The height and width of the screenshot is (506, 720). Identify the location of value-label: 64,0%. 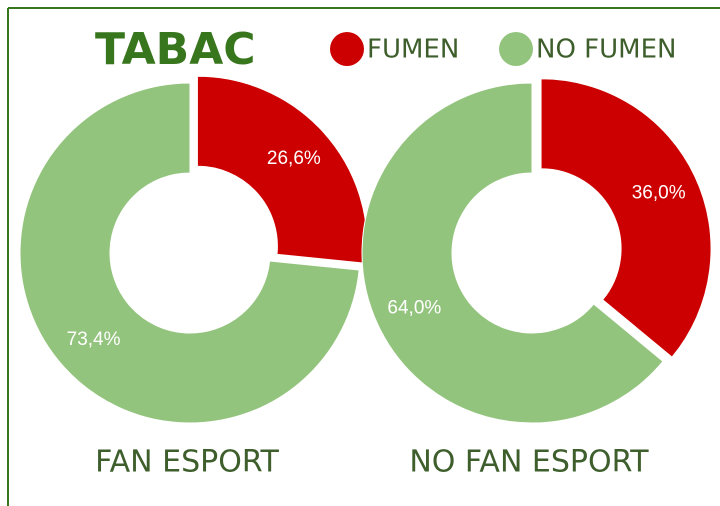
(414, 307).